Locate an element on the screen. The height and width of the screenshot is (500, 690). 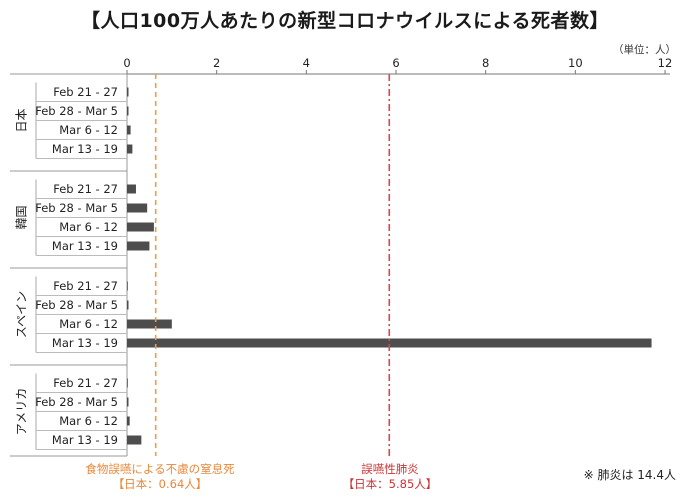
x-tick-label: 6 is located at coordinates (395, 63).